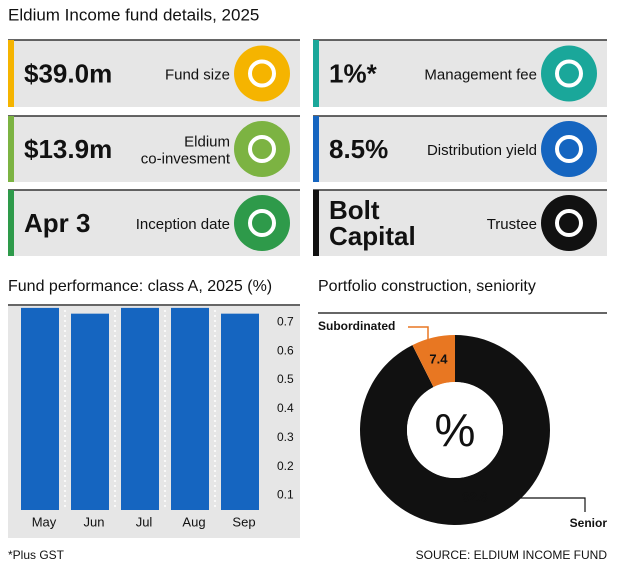  Describe the element at coordinates (133, 14) in the screenshot. I see `page-title: Eldium Income fund details, 2025` at that location.